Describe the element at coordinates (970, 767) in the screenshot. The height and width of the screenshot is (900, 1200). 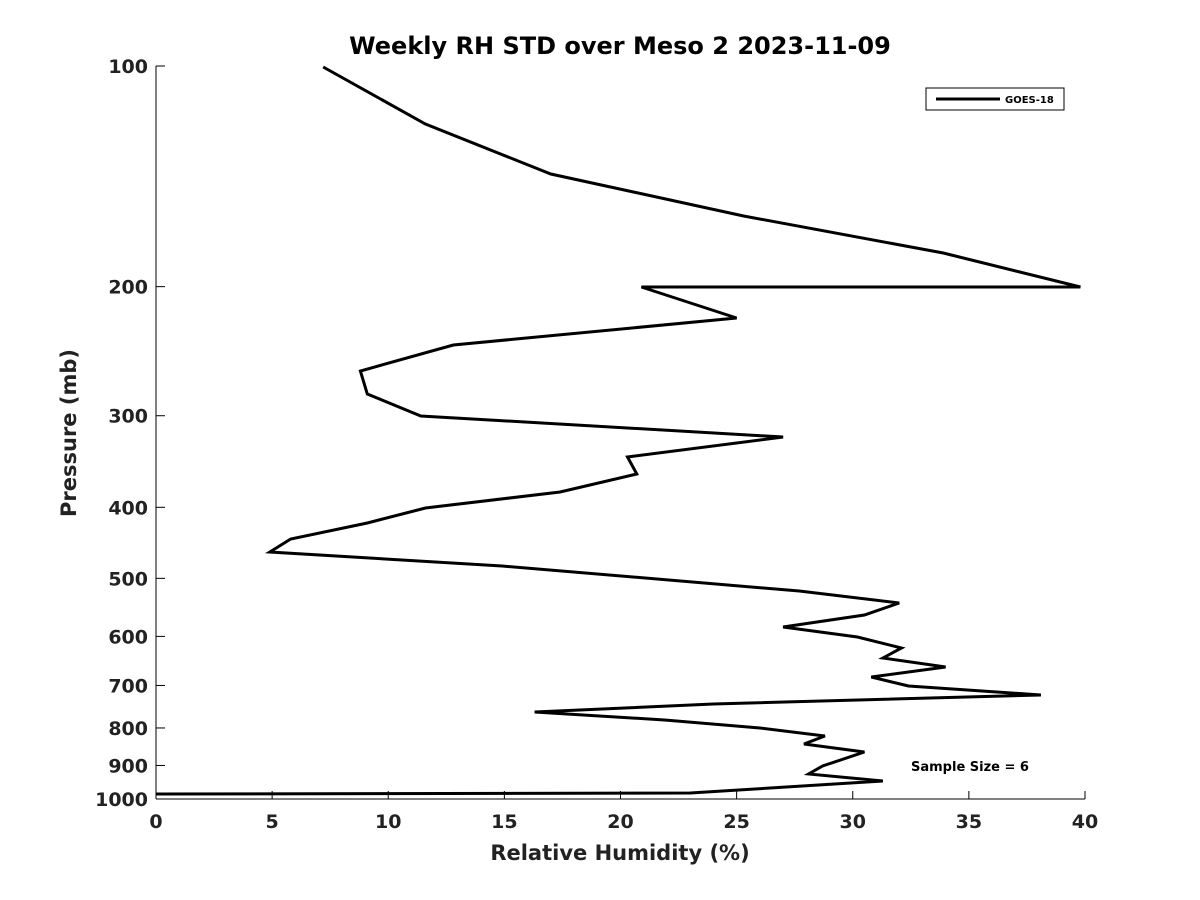
I see `sample-size-annotation: Sample Size = 6` at that location.